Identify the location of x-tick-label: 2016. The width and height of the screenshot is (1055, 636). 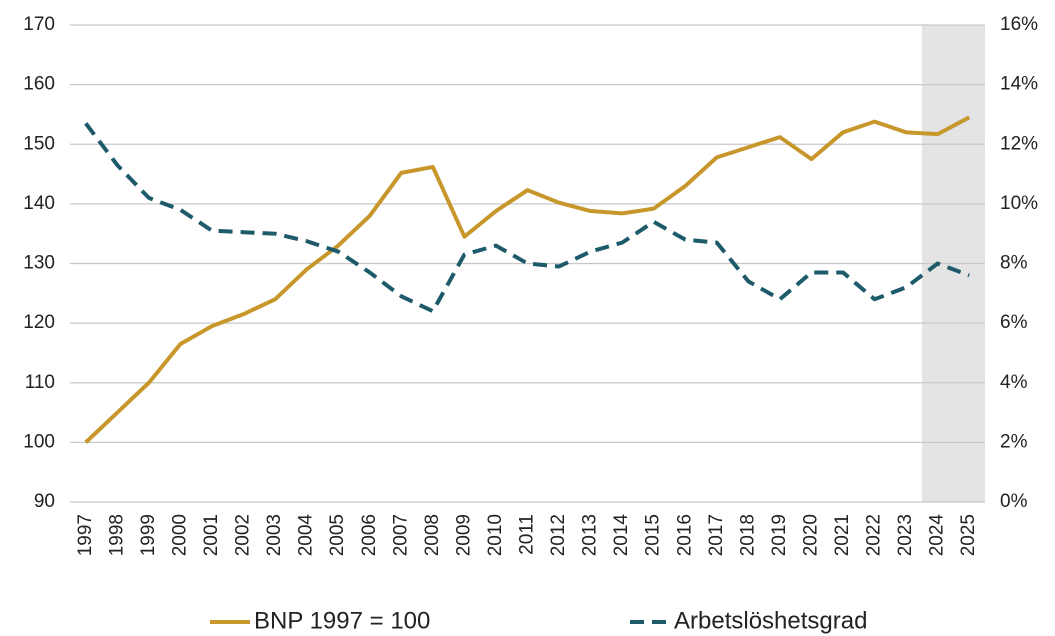
(684, 535).